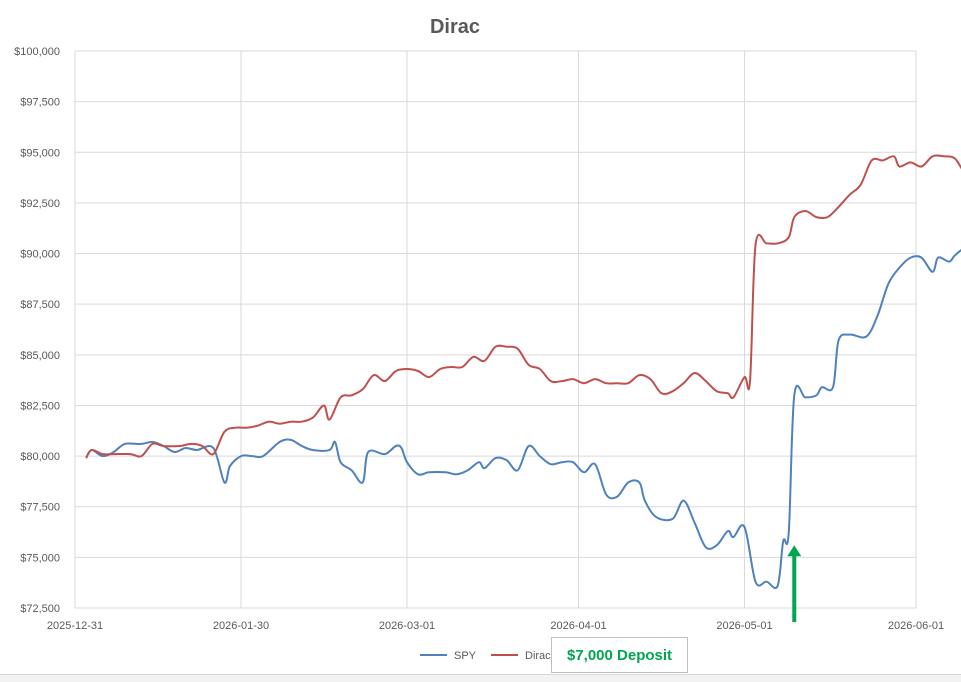 Image resolution: width=961 pixels, height=682 pixels. Describe the element at coordinates (485, 656) in the screenshot. I see `legend: SPY Dirac` at that location.